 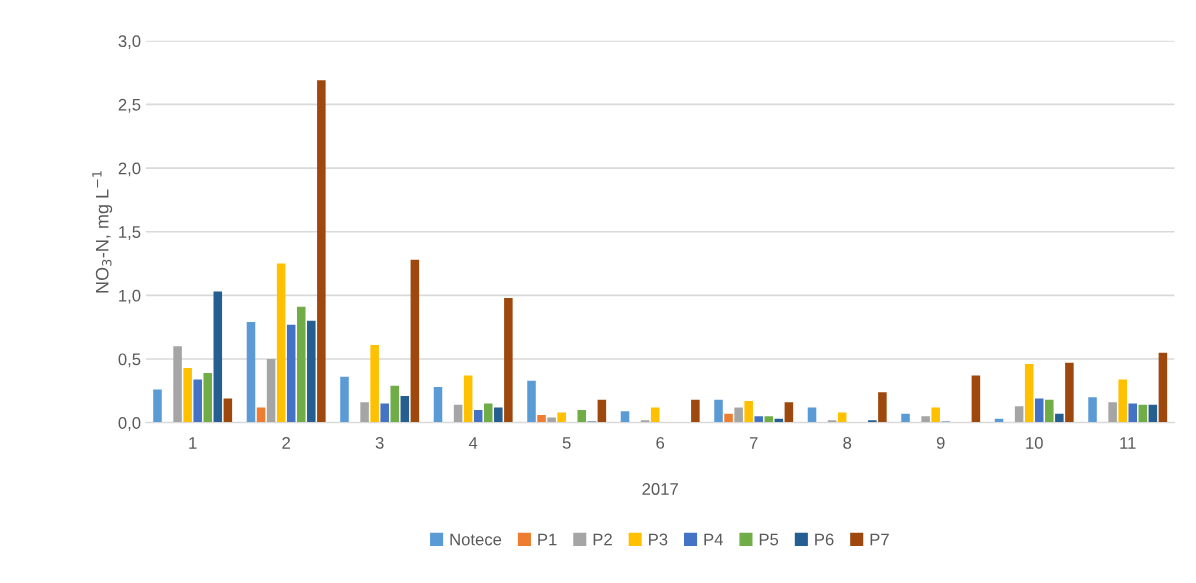 I want to click on legend-label: P7, so click(x=879, y=539).